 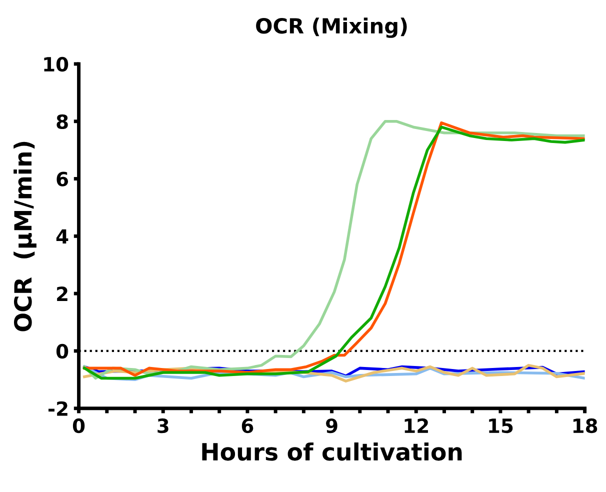 I want to click on y-tick-label: 4, so click(x=62, y=236).